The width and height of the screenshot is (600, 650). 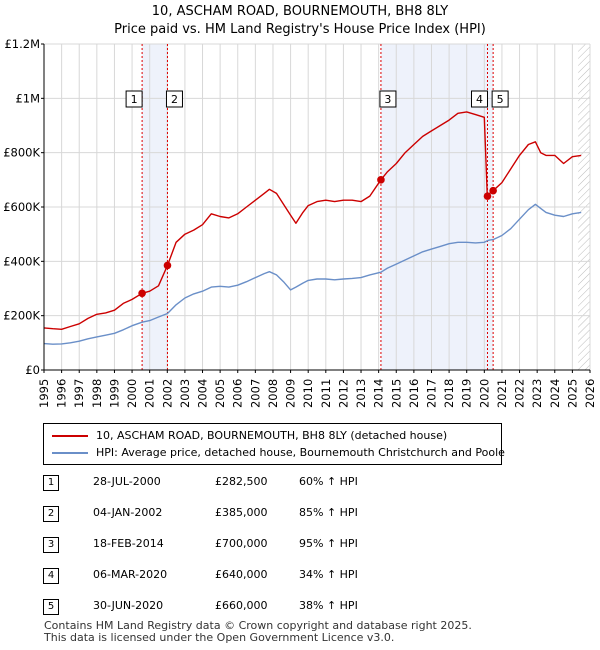 I want to click on x-tick-label: 2006, so click(x=238, y=393).